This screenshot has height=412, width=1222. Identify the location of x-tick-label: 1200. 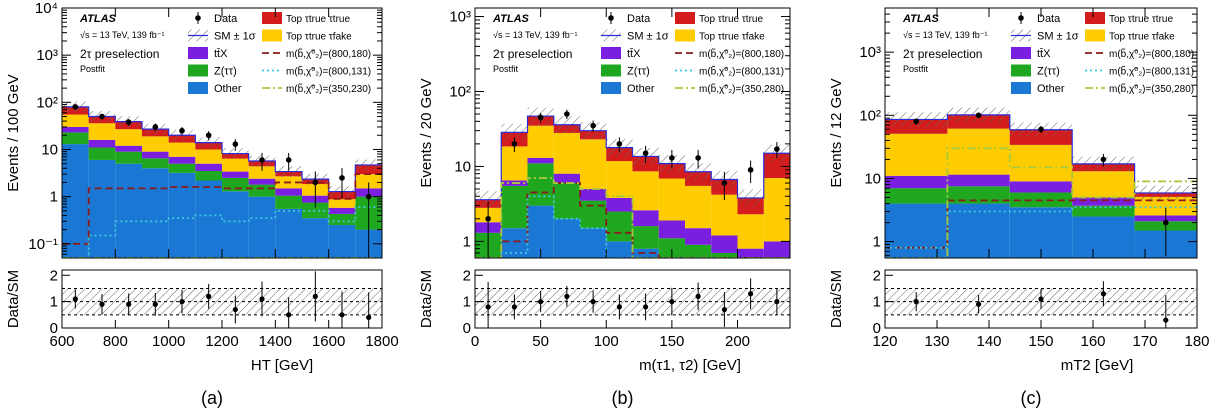
(221, 341).